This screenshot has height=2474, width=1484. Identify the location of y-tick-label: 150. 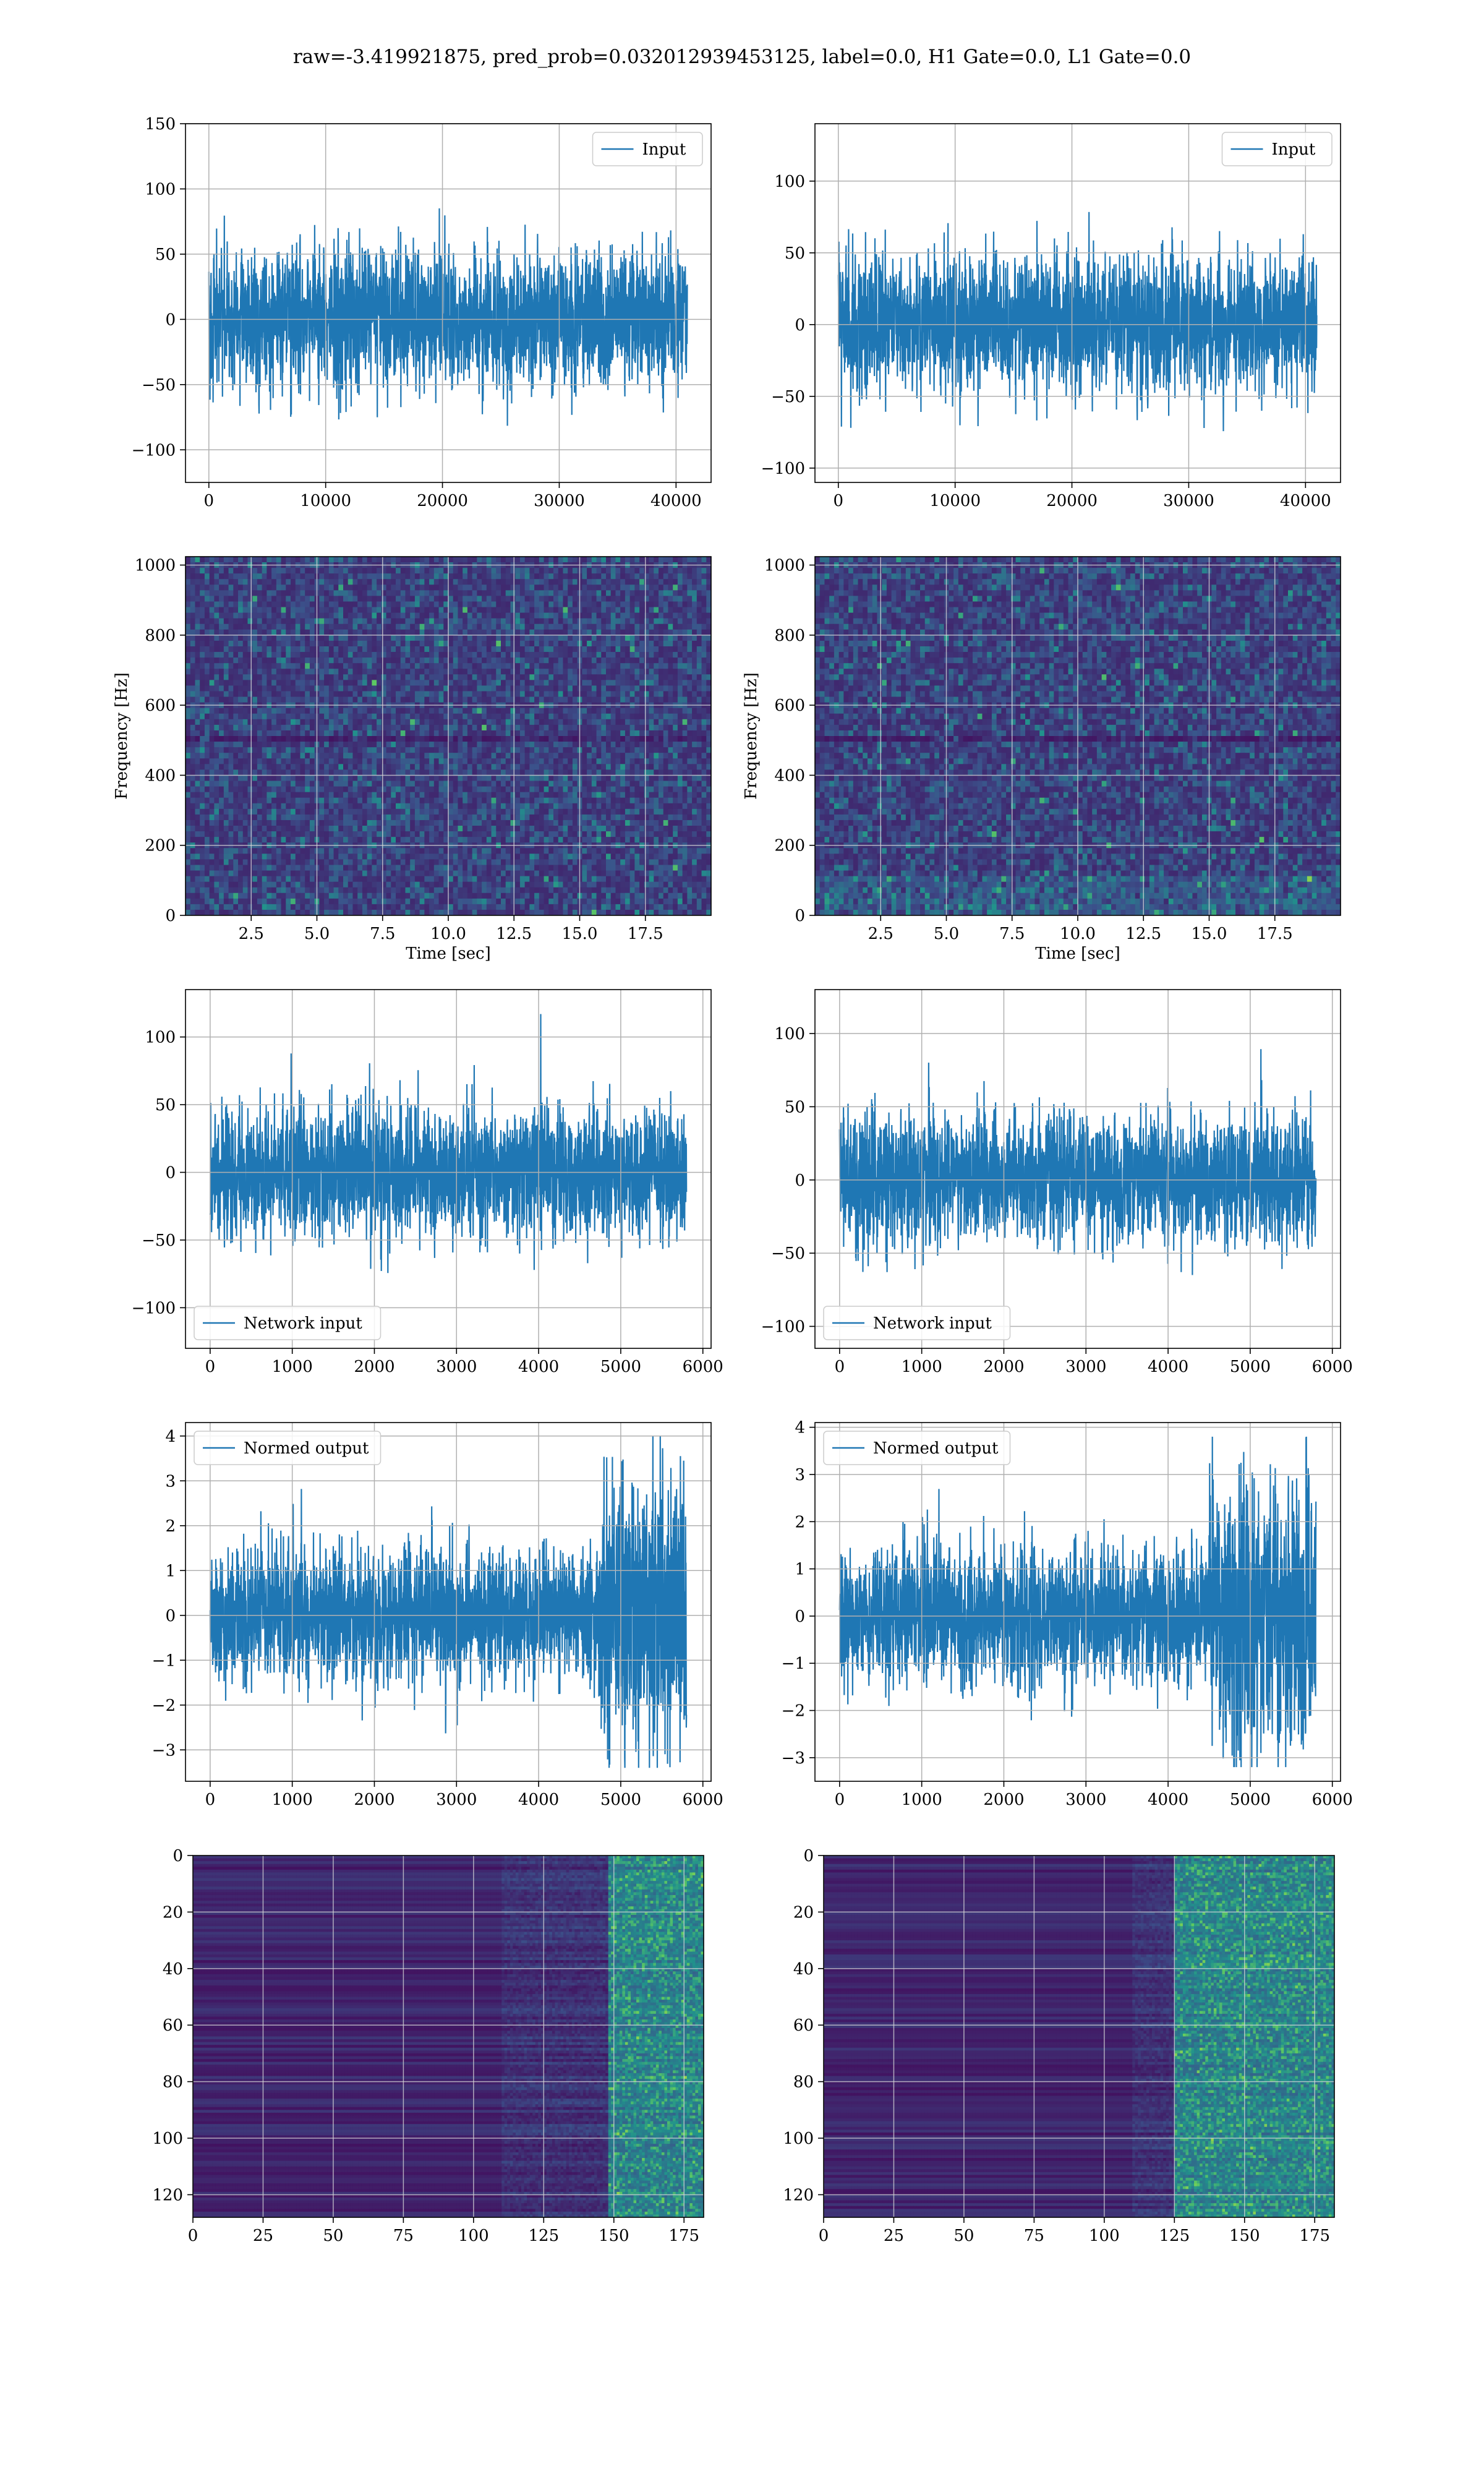
(160, 124).